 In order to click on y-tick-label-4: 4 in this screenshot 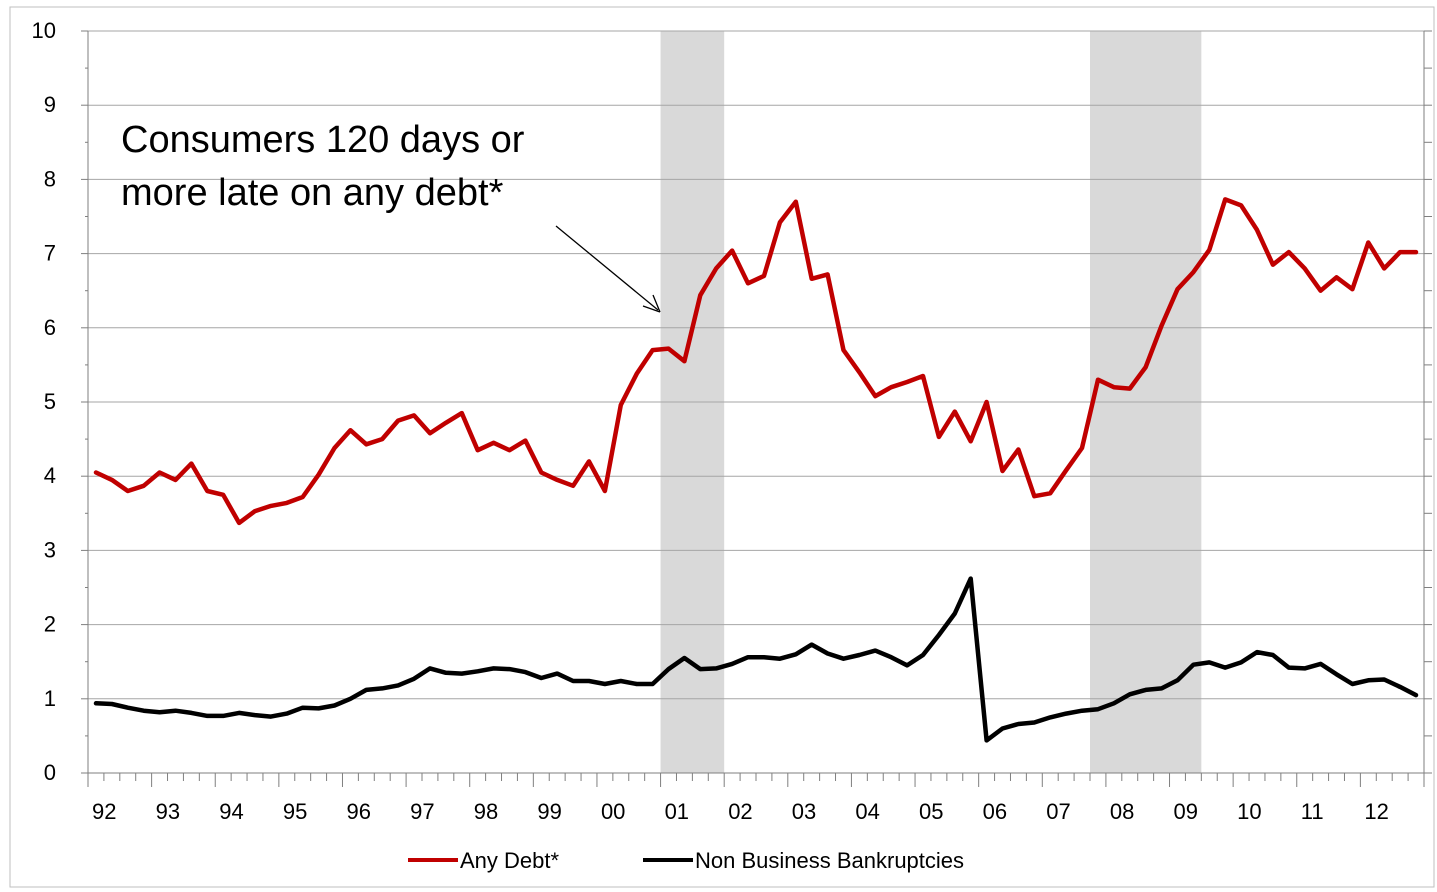, I will do `click(50, 475)`.